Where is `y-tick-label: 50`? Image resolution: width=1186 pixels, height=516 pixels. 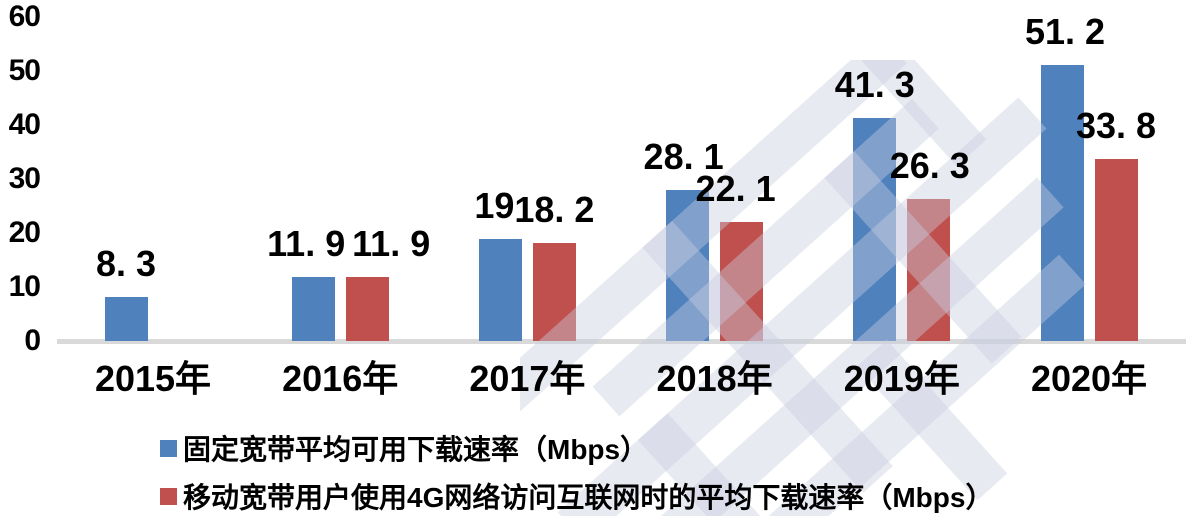
y-tick-label: 50 is located at coordinates (24, 70).